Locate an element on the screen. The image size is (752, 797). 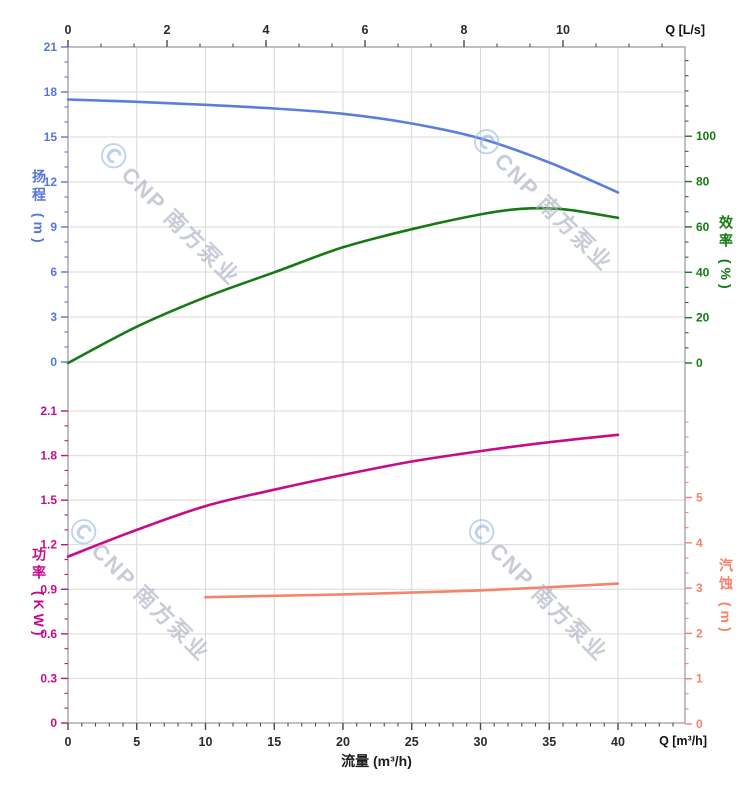
flow-axis-title: 流量 (m³/h) is located at coordinates (376, 761).